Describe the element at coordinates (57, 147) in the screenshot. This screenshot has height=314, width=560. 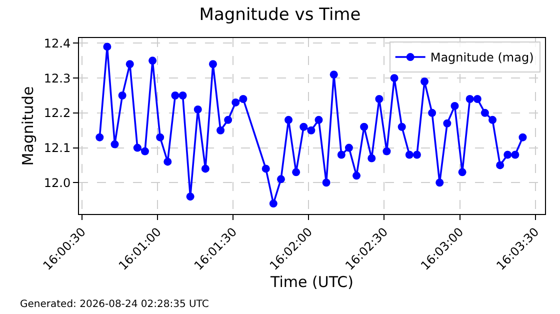
I see `y-tick-label: 12.1` at that location.